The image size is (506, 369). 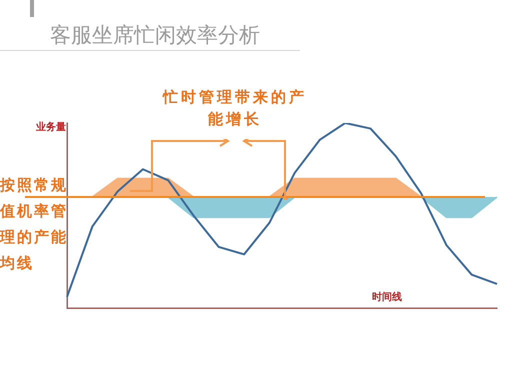 What do you see at coordinates (387, 297) in the screenshot?
I see `x-axis-title: 时间线` at bounding box center [387, 297].